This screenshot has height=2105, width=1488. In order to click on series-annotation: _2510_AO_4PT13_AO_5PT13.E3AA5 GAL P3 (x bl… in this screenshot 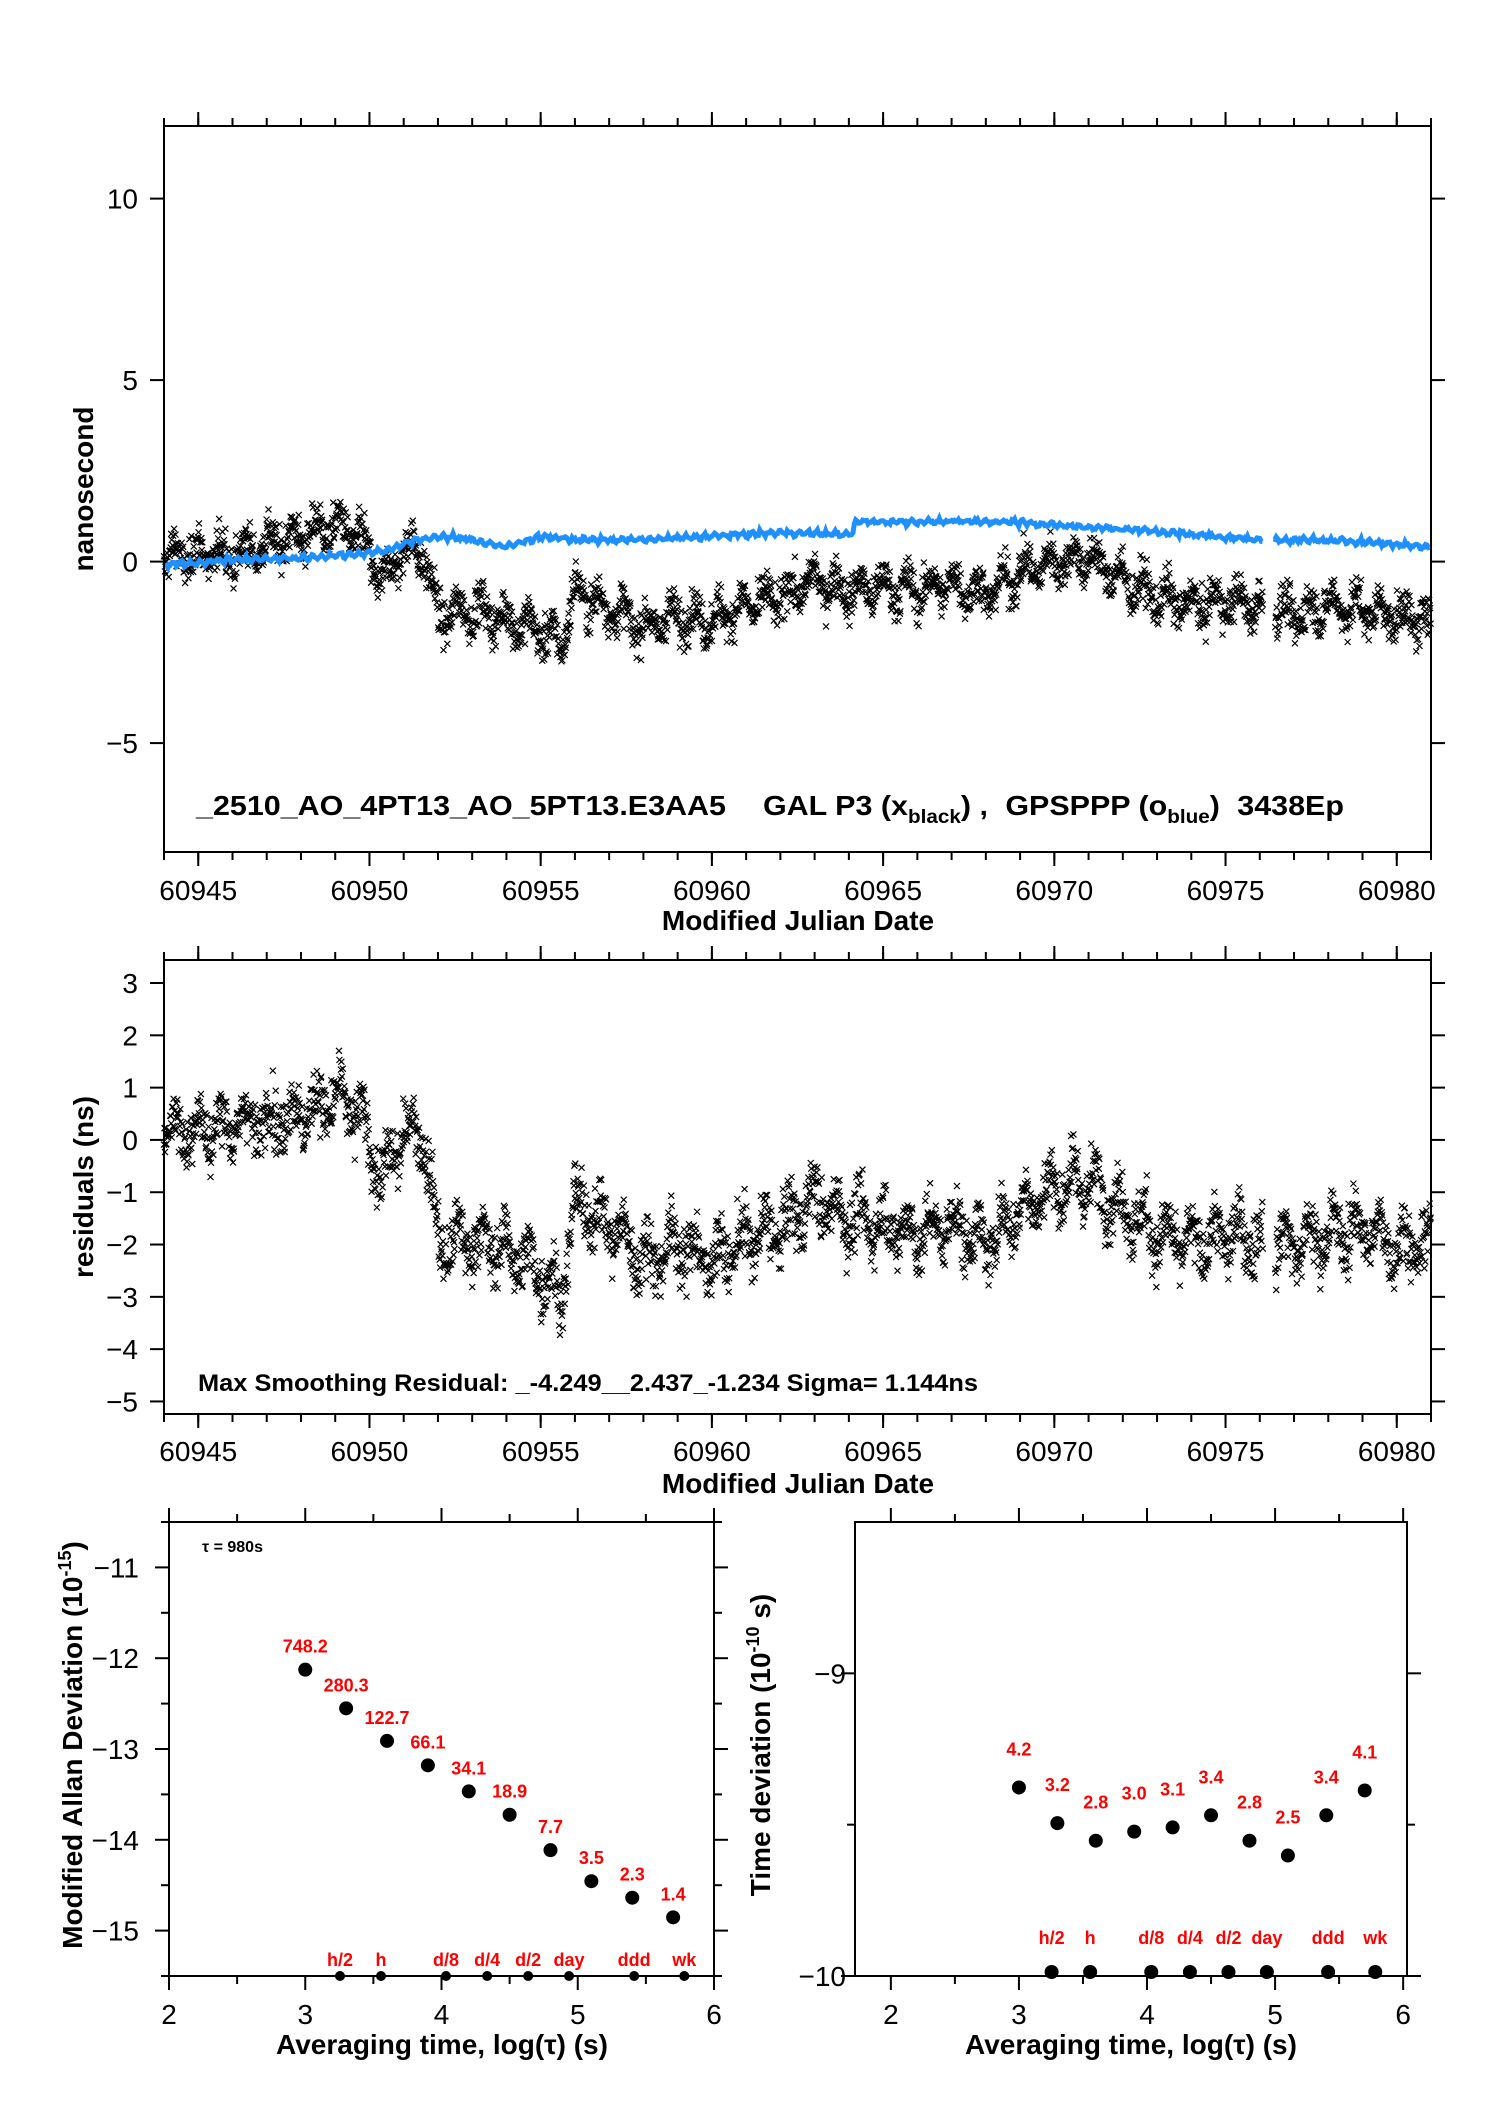, I will do `click(769, 809)`.